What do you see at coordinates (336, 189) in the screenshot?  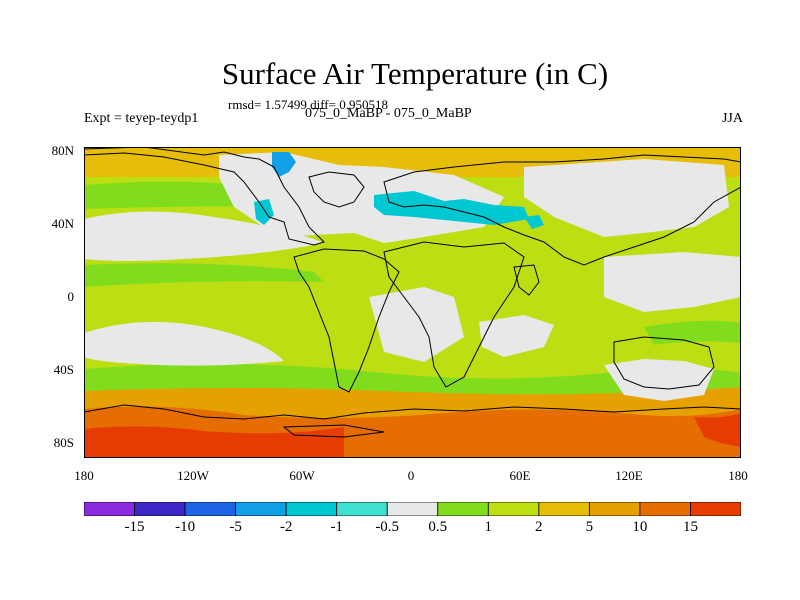 I see `coastline-greenland` at bounding box center [336, 189].